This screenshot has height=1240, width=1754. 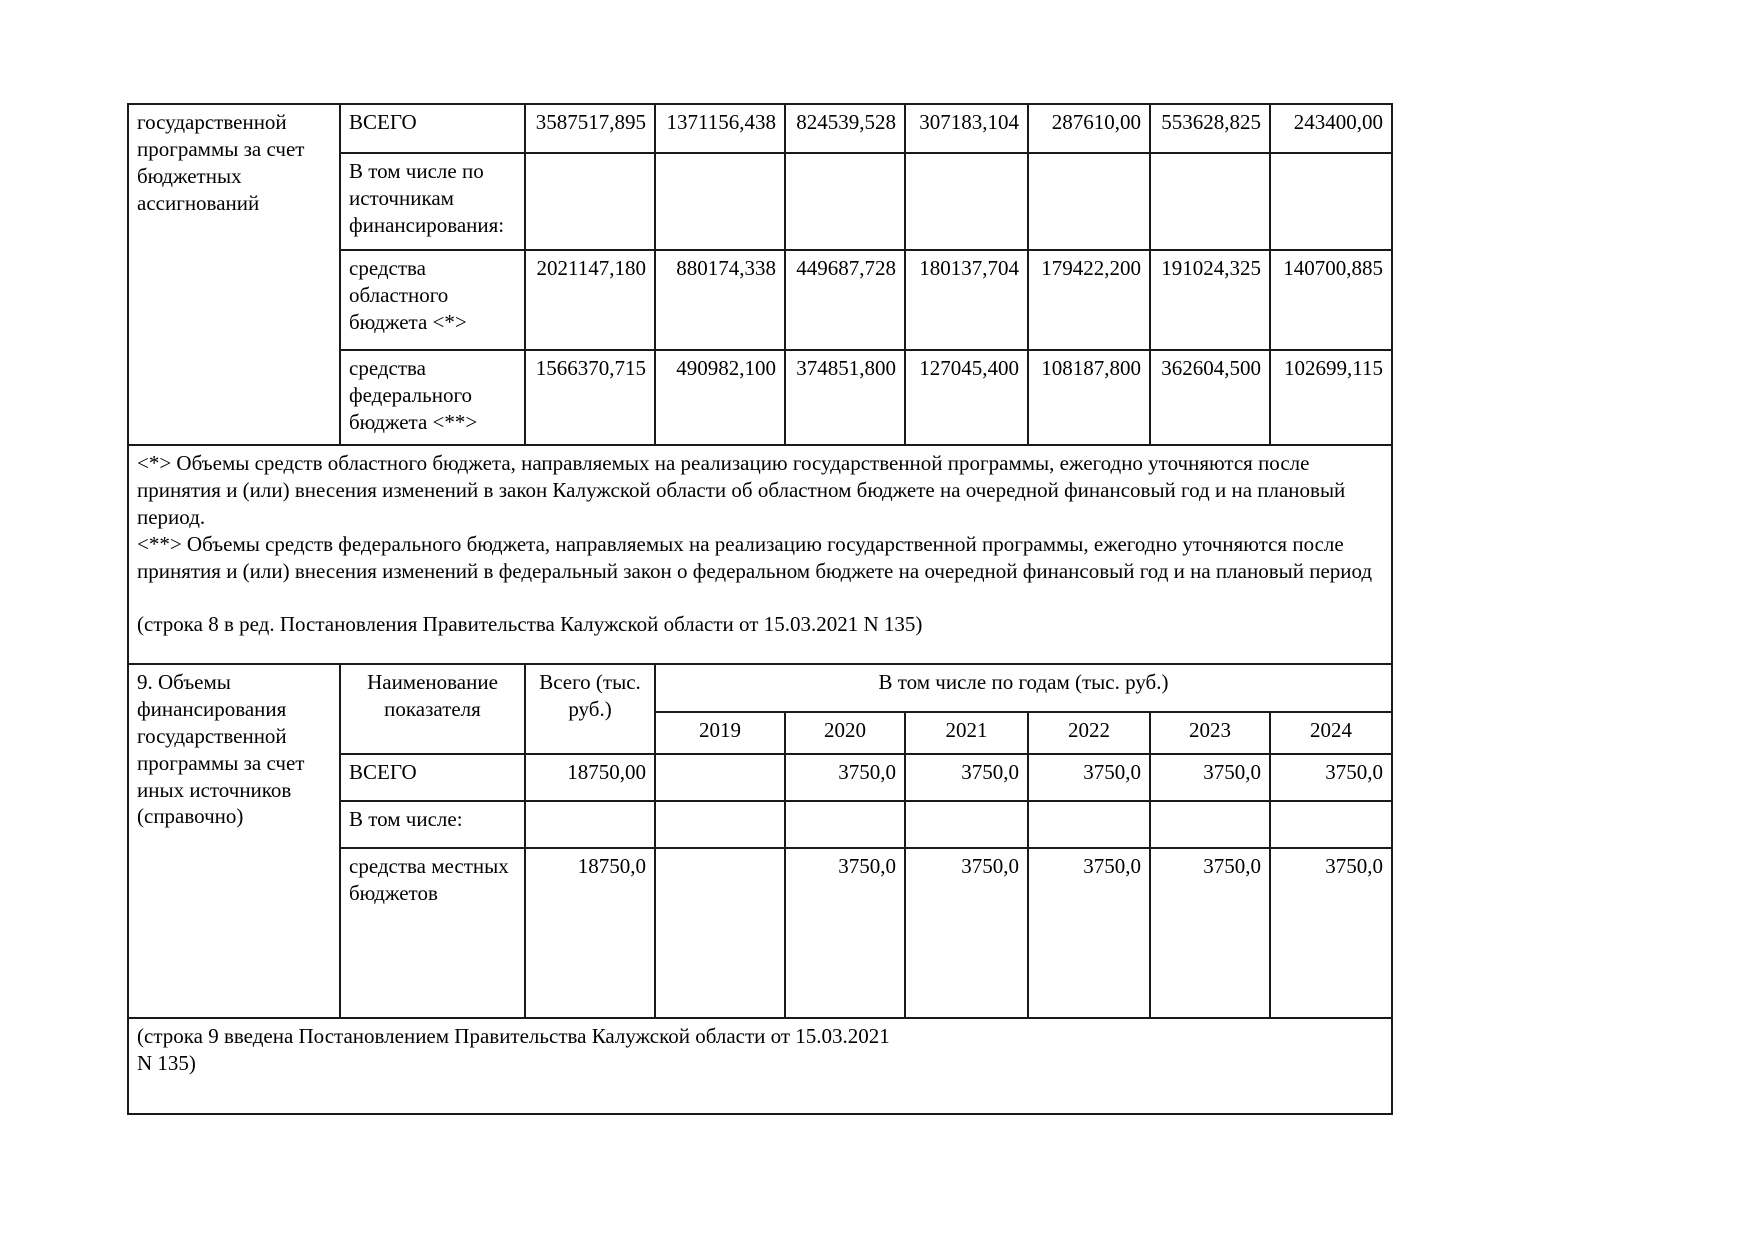 What do you see at coordinates (845, 733) in the screenshot?
I see `header-year: 2020` at bounding box center [845, 733].